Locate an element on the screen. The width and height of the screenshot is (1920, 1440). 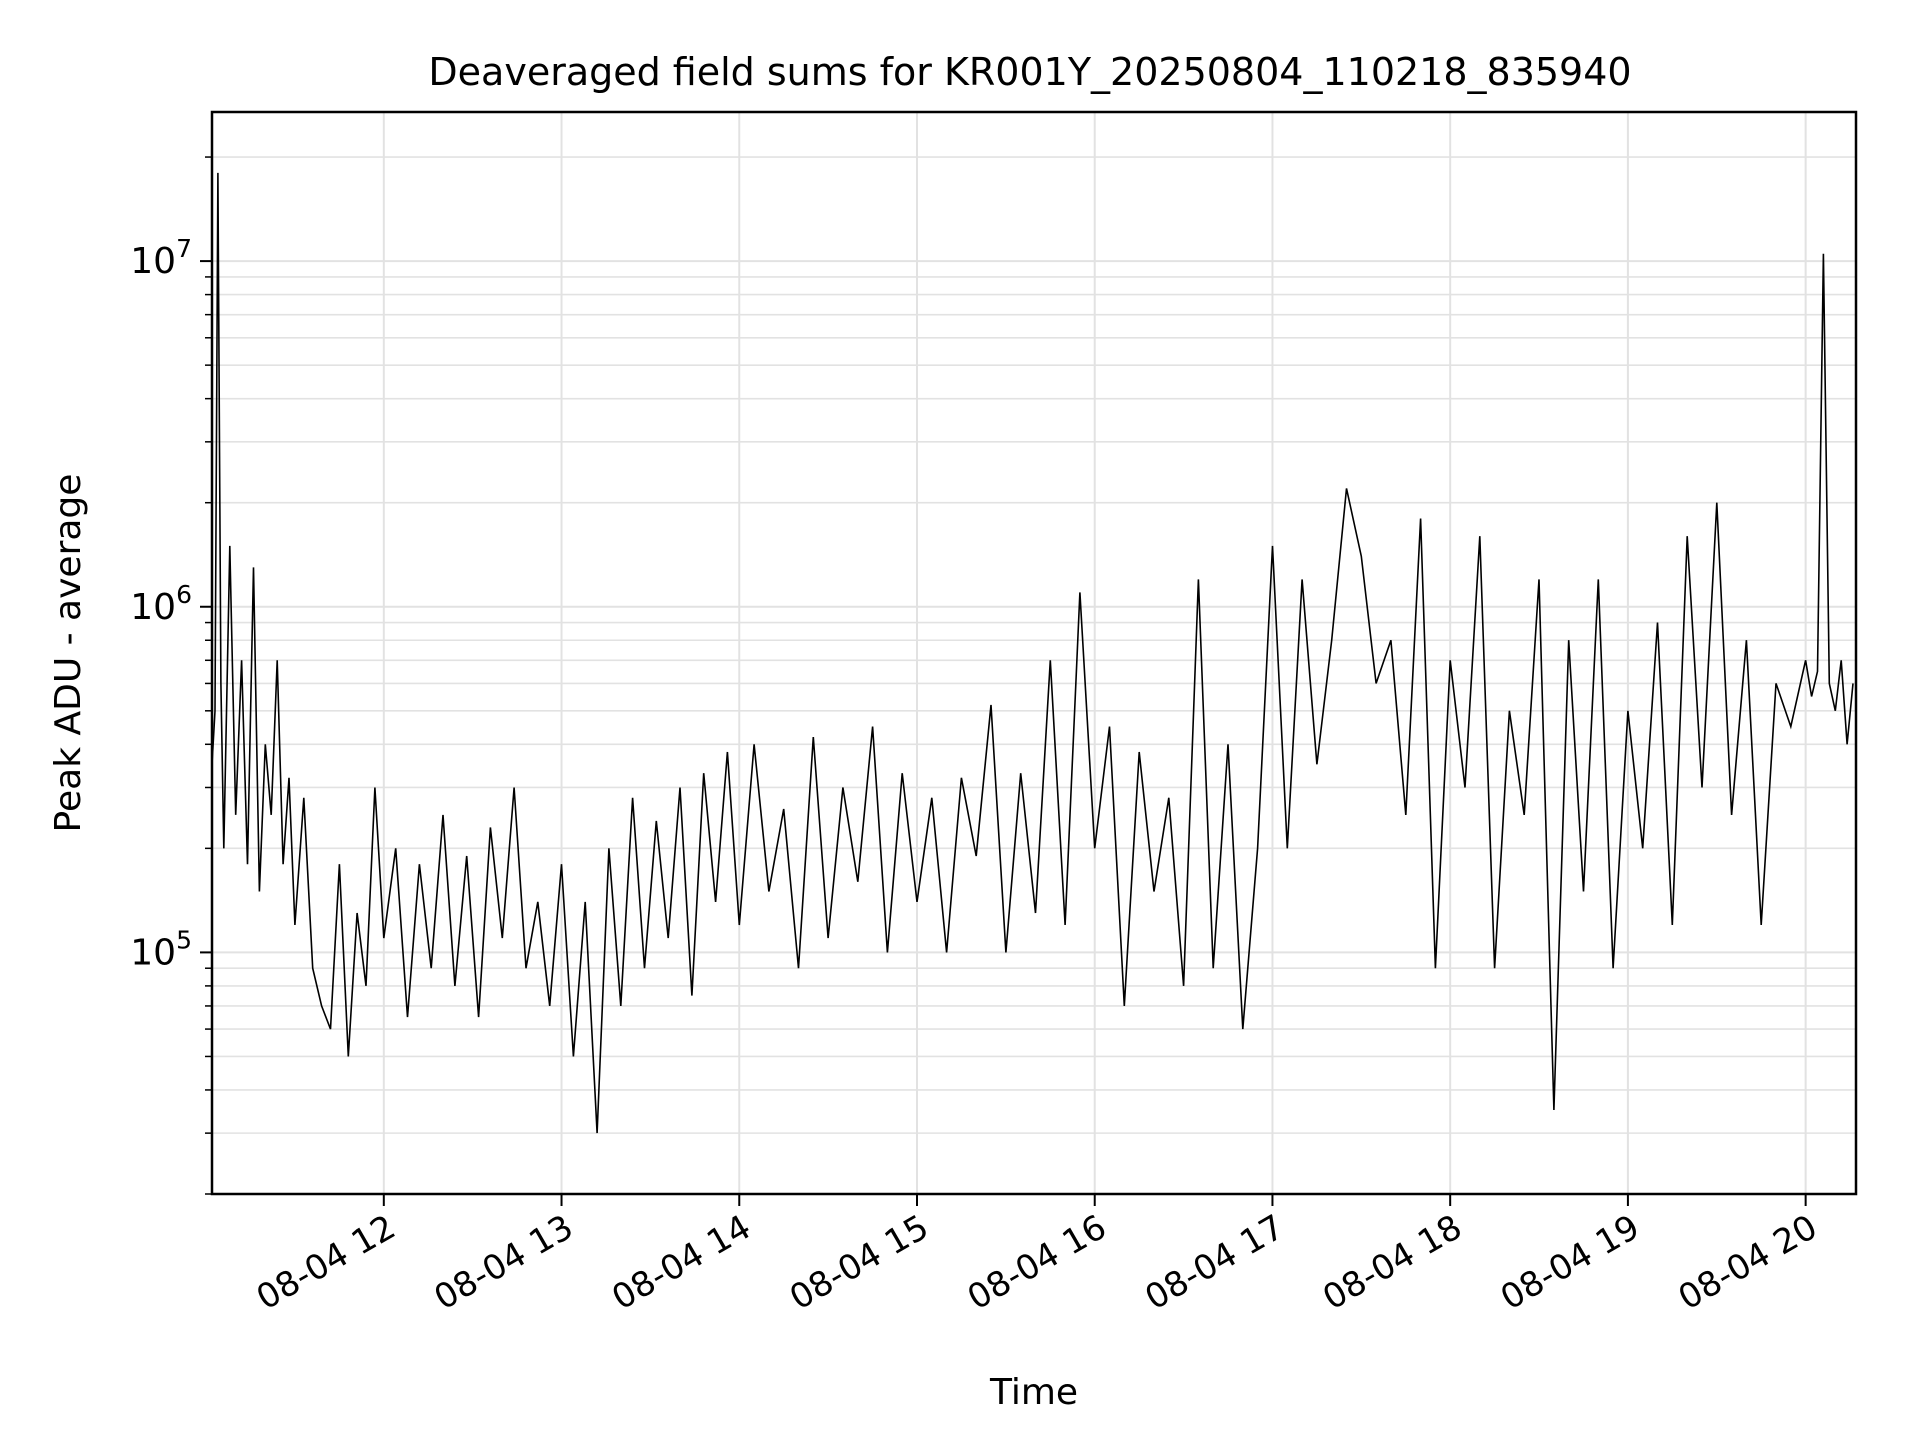
y-tick-label: 10⁷ is located at coordinates (161, 258).